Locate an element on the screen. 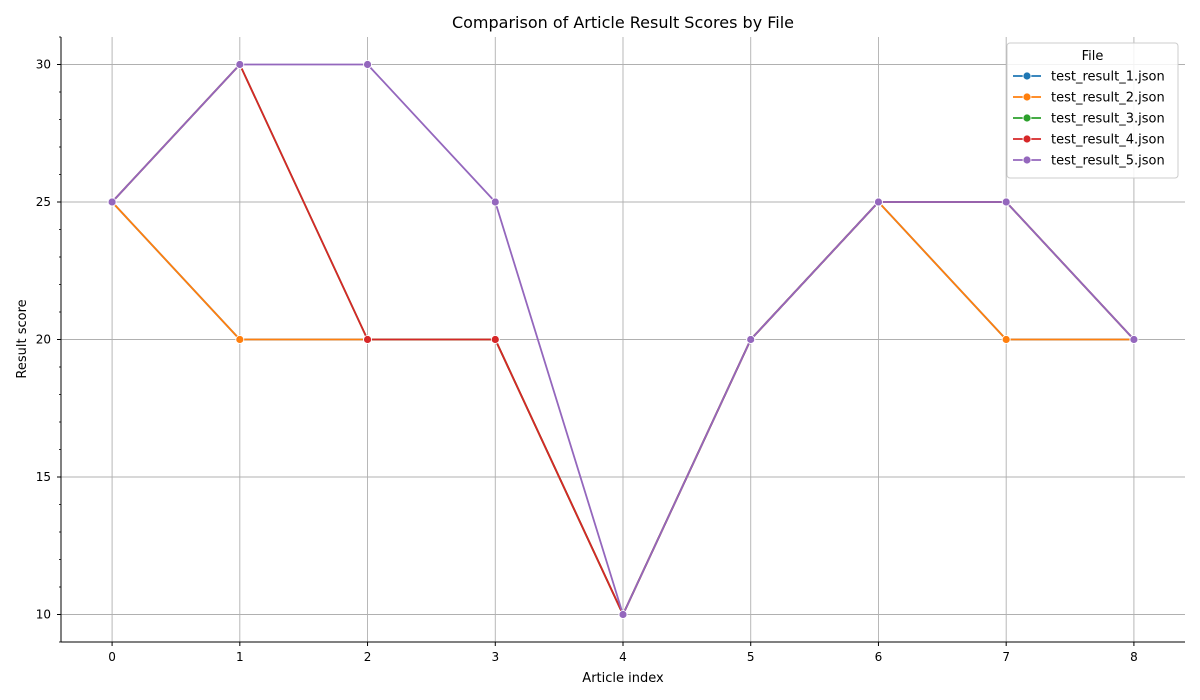 Image resolution: width=1200 pixels, height=700 pixels. x-tick-label: 3 is located at coordinates (495, 657).